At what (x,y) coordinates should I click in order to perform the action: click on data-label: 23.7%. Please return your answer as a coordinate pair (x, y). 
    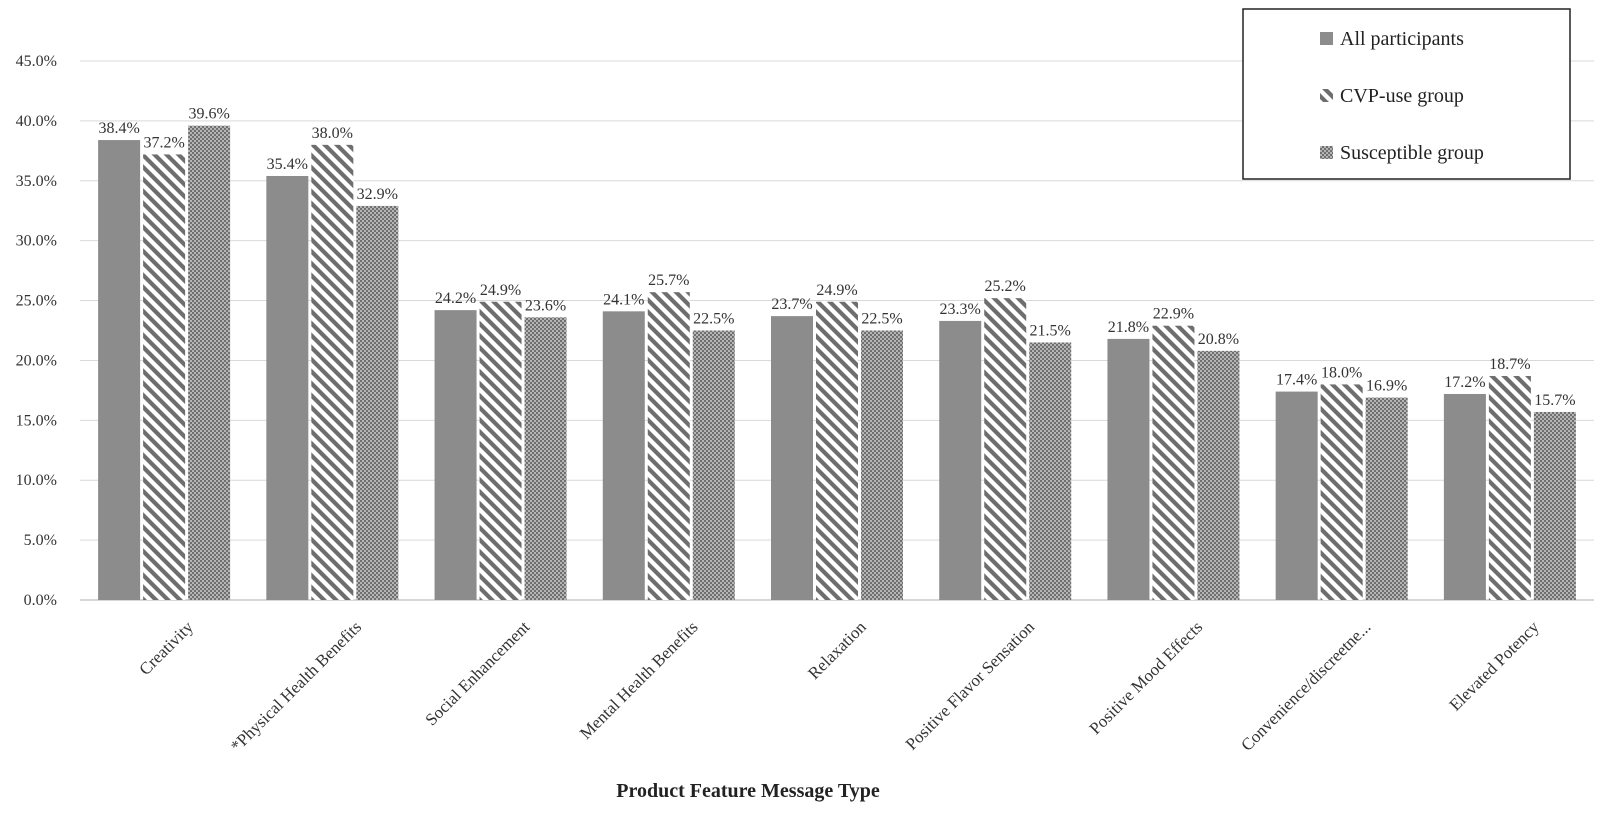
    Looking at the image, I should click on (791, 304).